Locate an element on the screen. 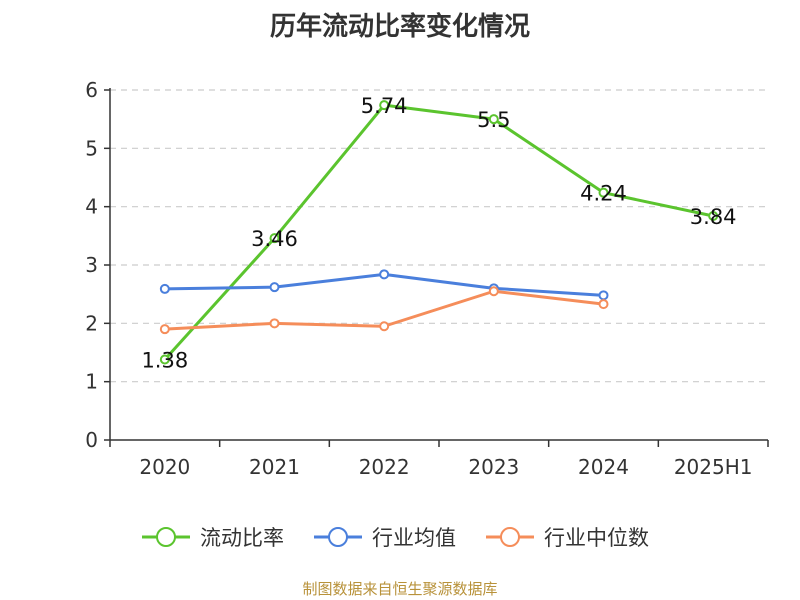  x-tick-label: 2020 is located at coordinates (164, 467).